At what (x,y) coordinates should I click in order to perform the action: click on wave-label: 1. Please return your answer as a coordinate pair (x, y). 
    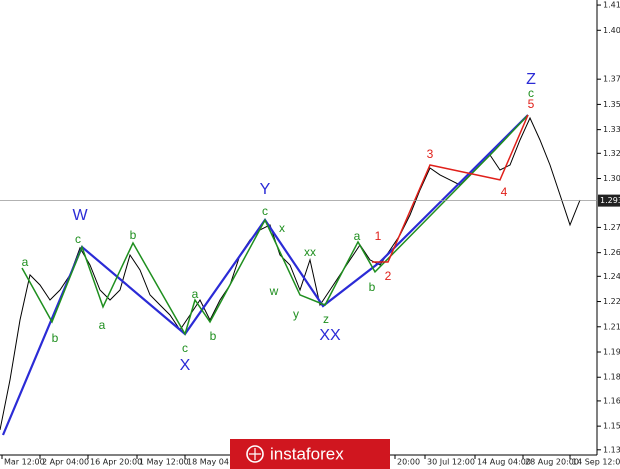
    Looking at the image, I should click on (378, 236).